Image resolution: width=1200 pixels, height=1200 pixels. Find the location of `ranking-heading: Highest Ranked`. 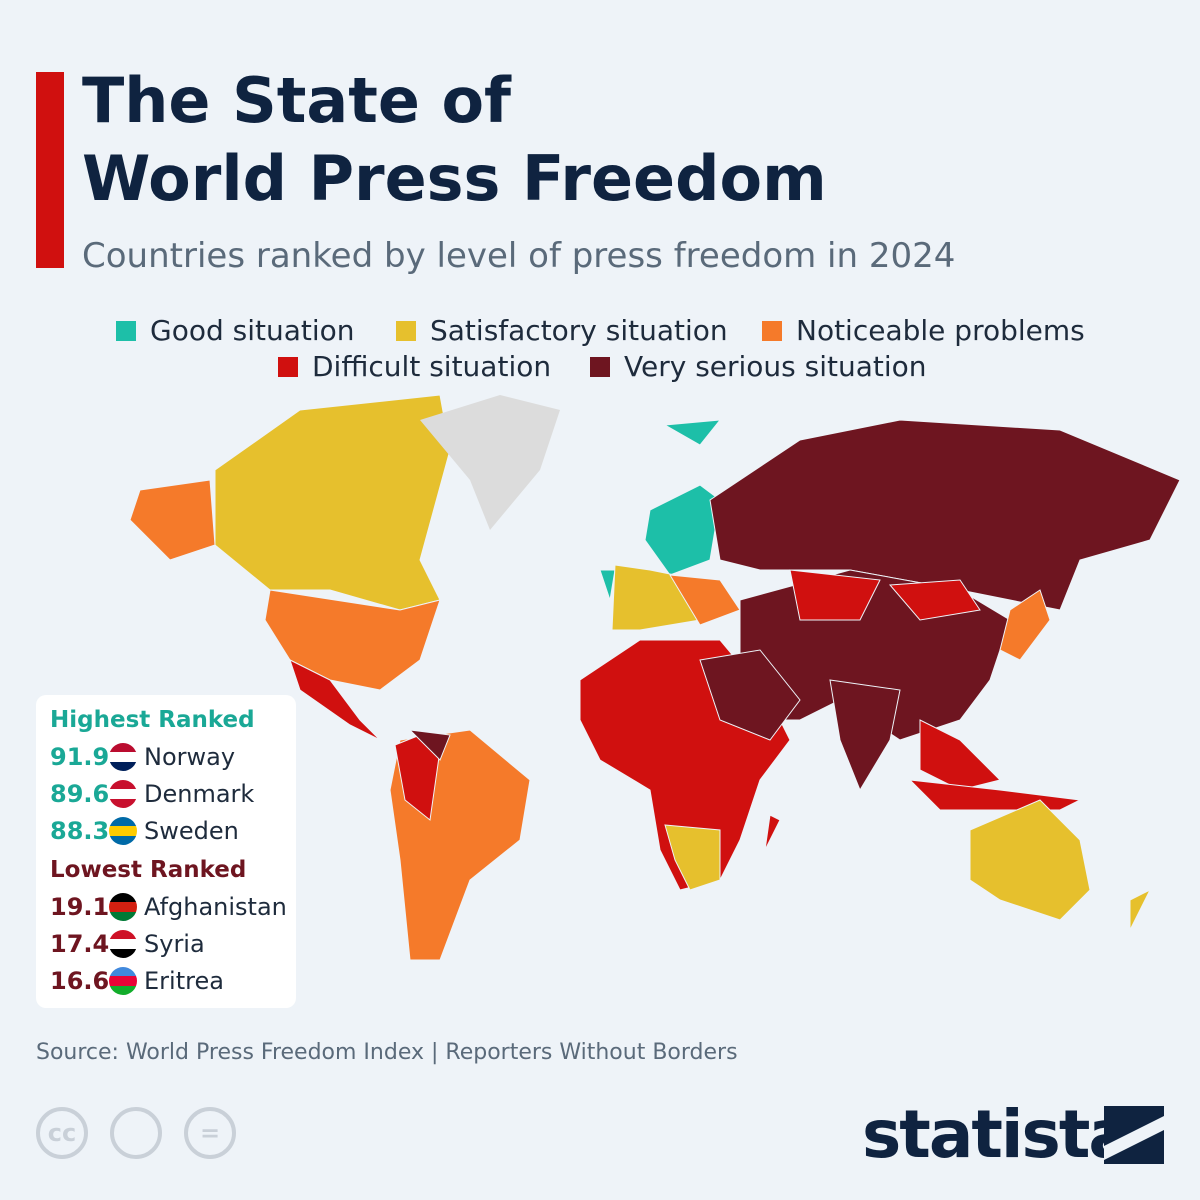

ranking-heading: Highest Ranked is located at coordinates (152, 720).